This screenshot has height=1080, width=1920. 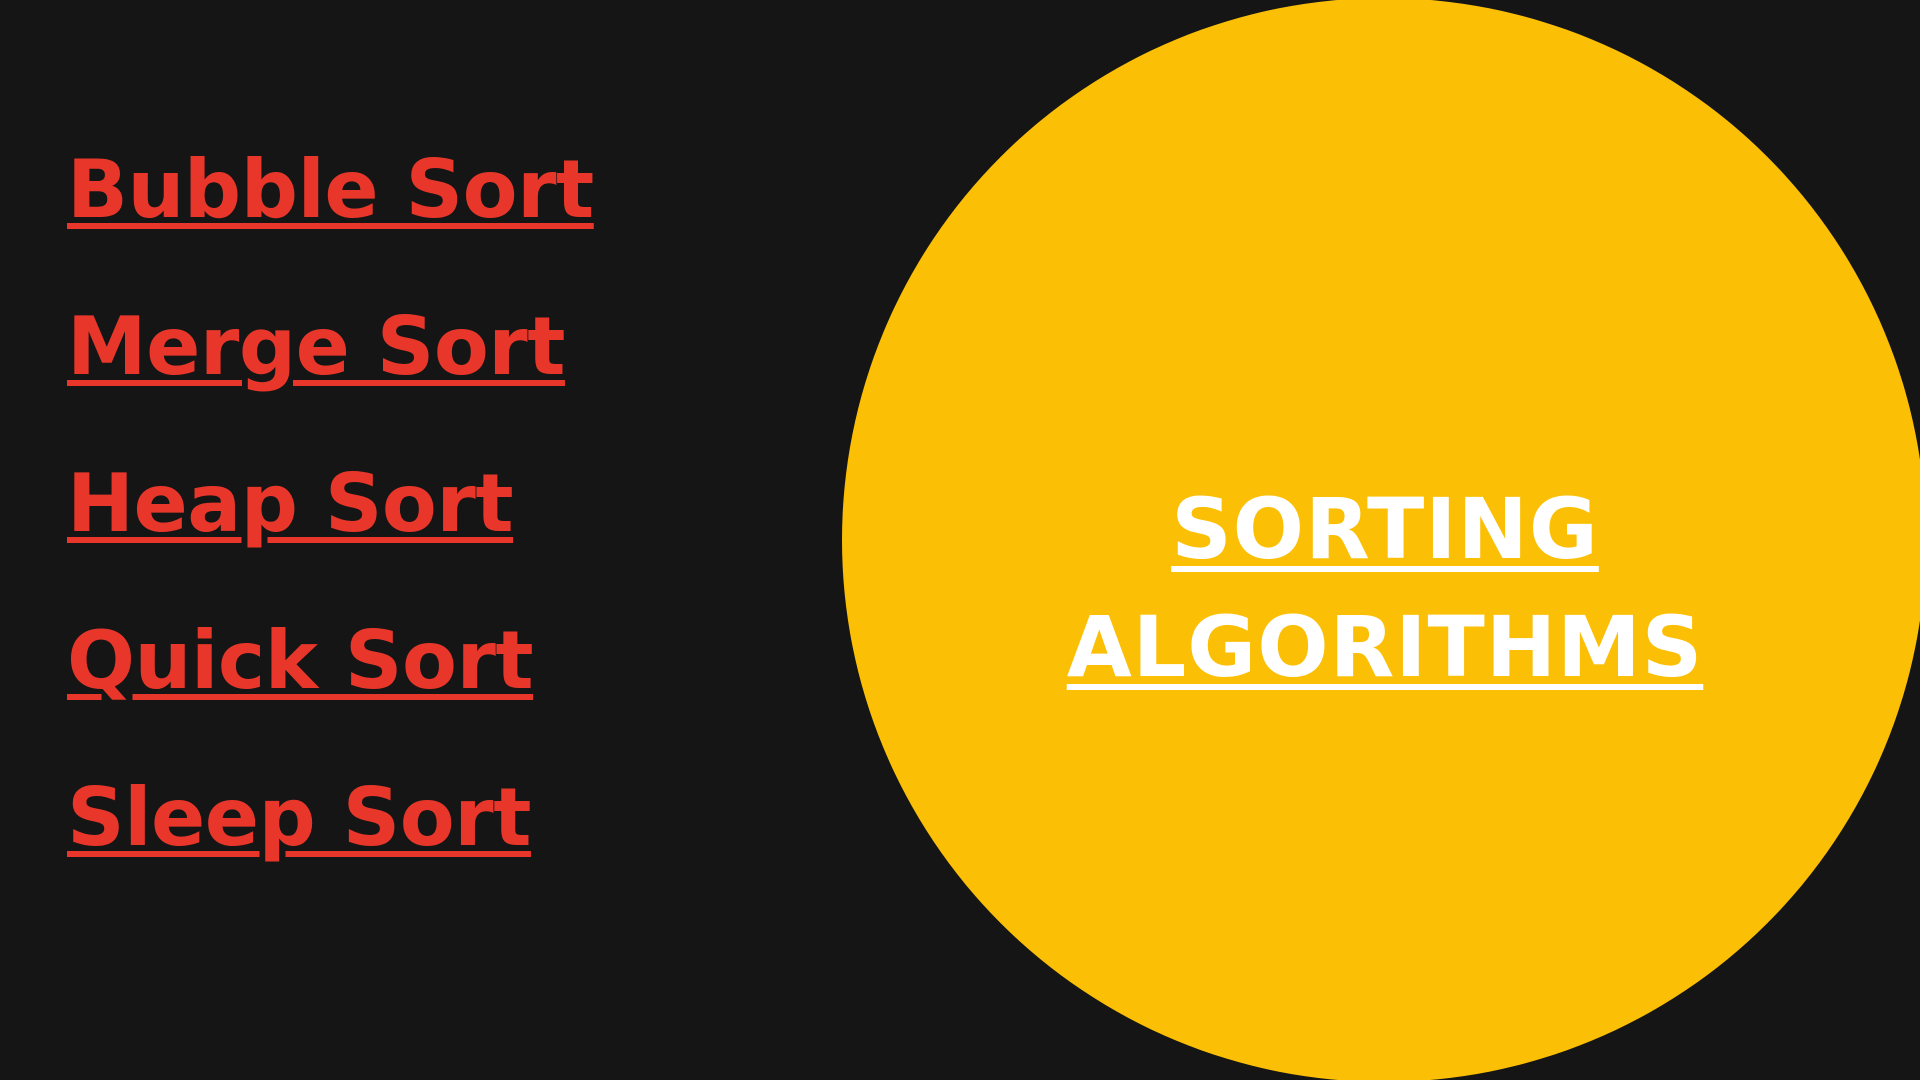 I want to click on list-item: Sleep Sort, so click(x=330, y=846).